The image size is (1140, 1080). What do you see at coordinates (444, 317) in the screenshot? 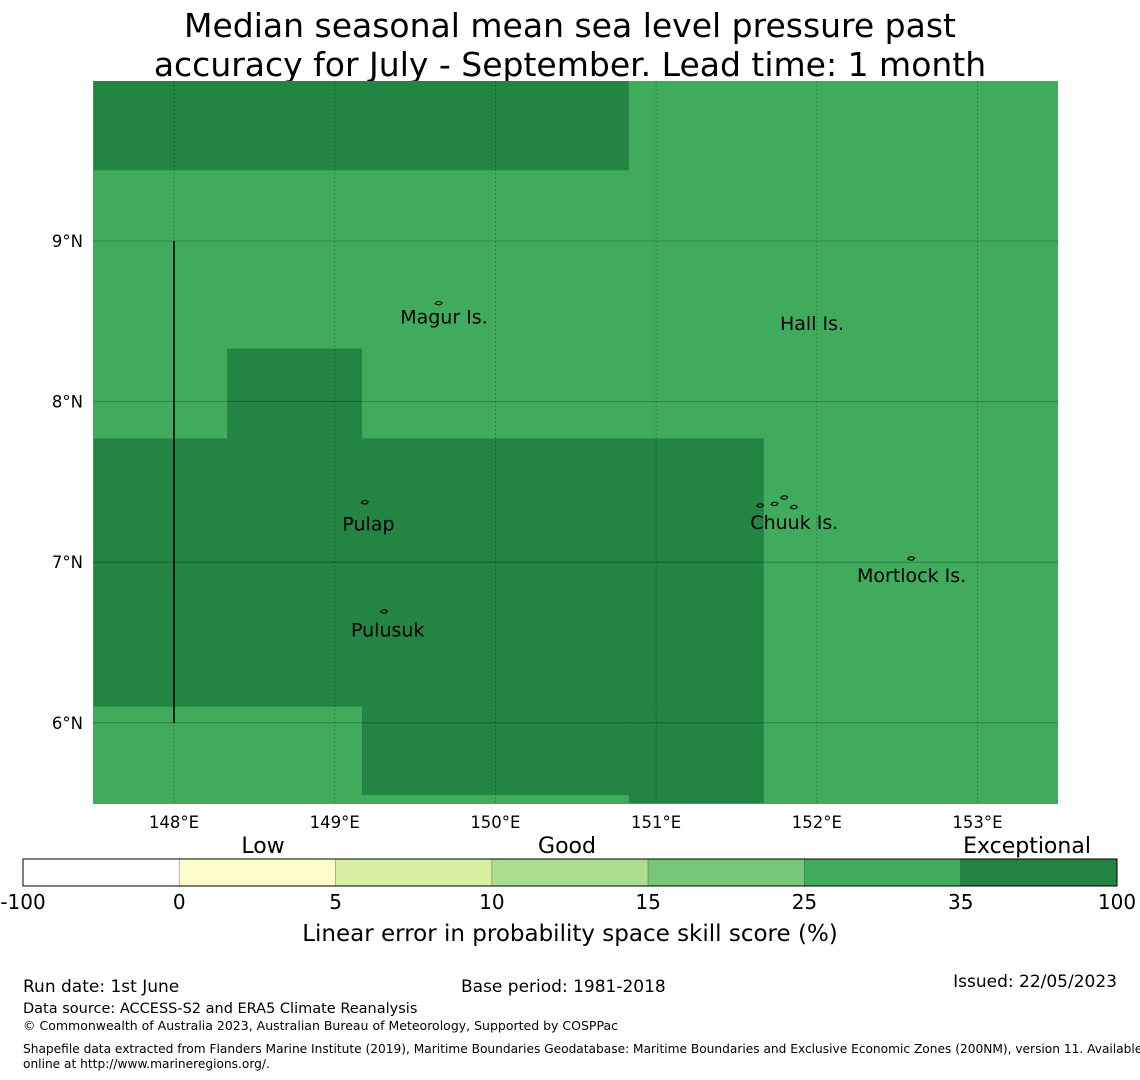
I see `place-label: Magur Is.` at bounding box center [444, 317].